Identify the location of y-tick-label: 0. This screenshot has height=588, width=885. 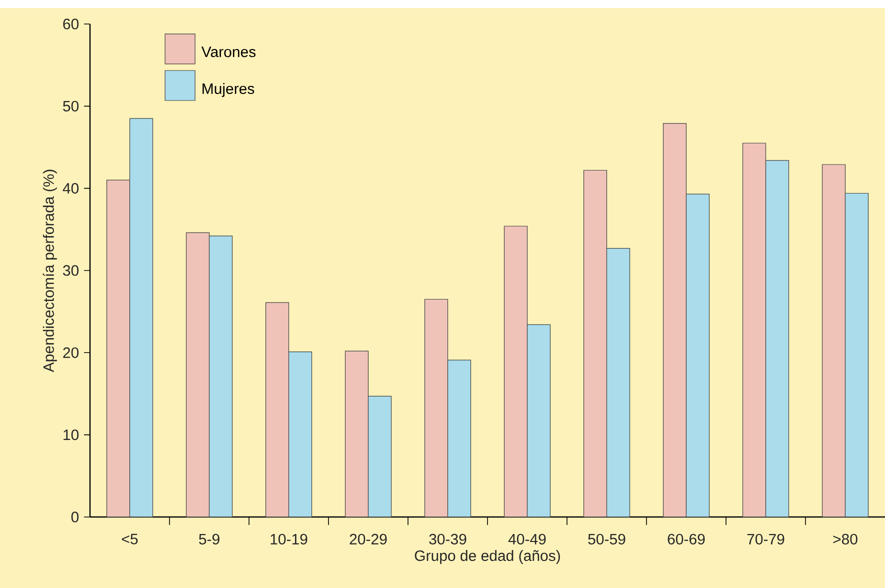
(75, 517).